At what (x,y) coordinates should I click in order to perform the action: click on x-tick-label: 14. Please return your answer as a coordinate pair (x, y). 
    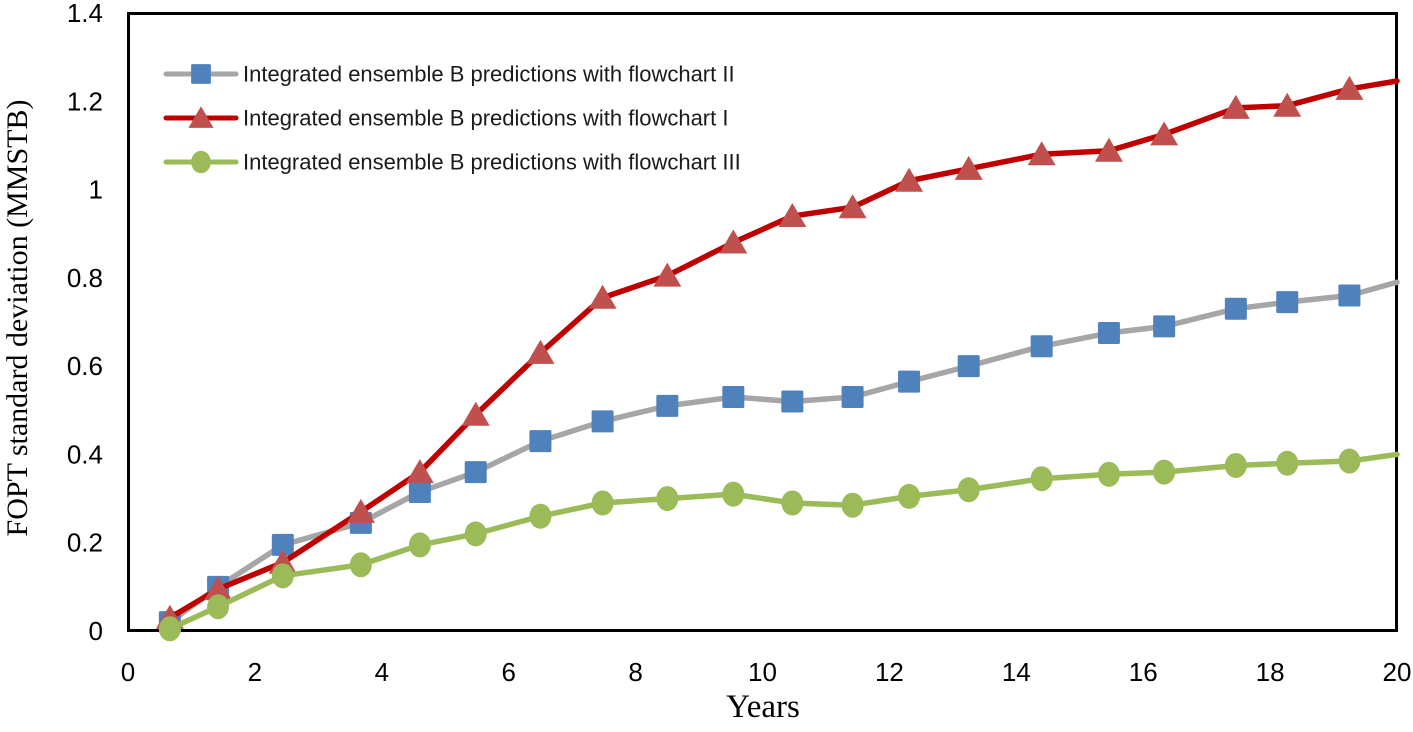
    Looking at the image, I should click on (1016, 672).